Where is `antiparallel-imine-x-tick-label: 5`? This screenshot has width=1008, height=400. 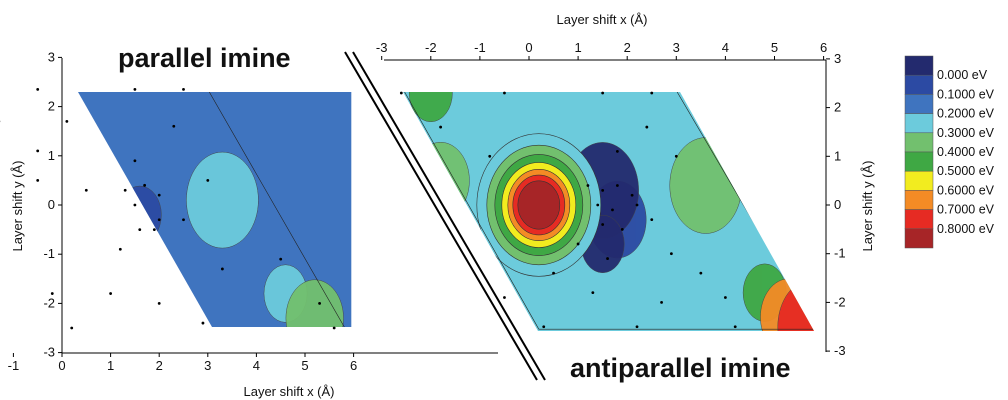
antiparallel-imine-x-tick-label: 5 is located at coordinates (774, 47).